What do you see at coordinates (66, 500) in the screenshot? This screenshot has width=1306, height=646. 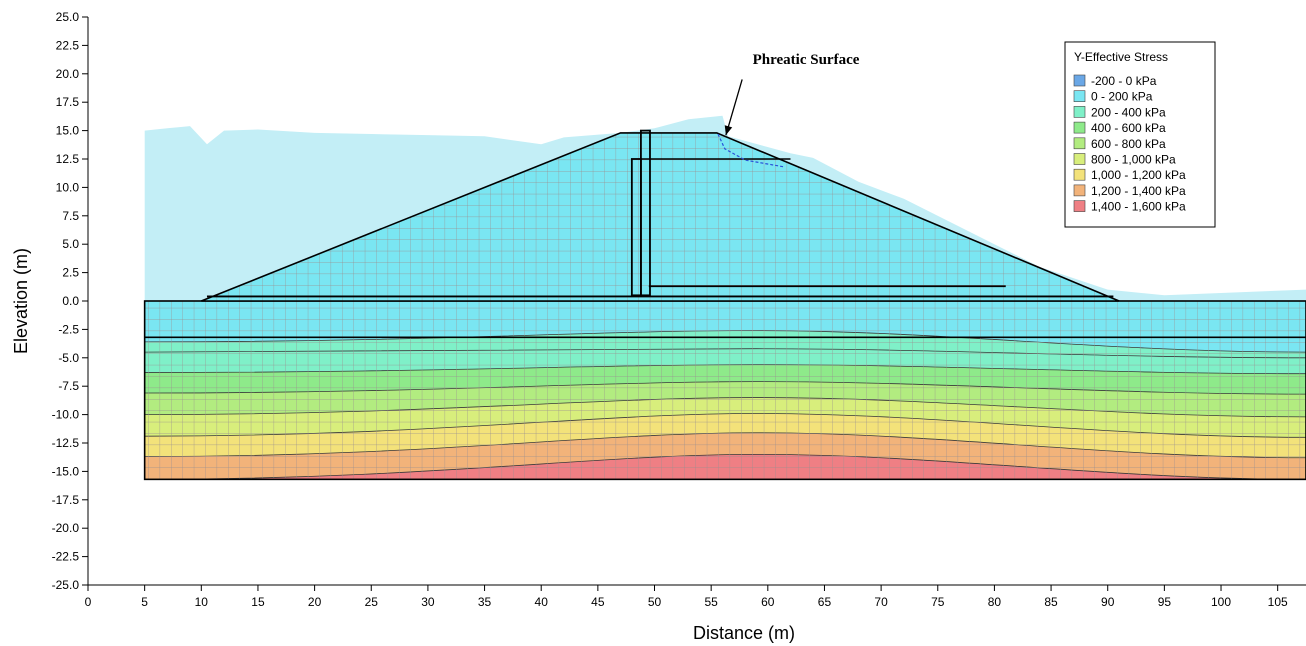 I see `y-tick-label: -17.5` at bounding box center [66, 500].